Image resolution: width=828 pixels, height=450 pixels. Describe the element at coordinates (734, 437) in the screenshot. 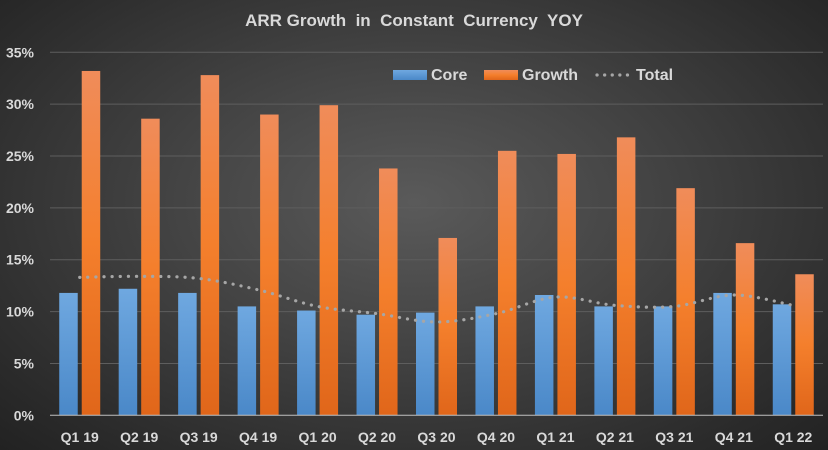

I see `x-tick-label: Q4 21` at that location.